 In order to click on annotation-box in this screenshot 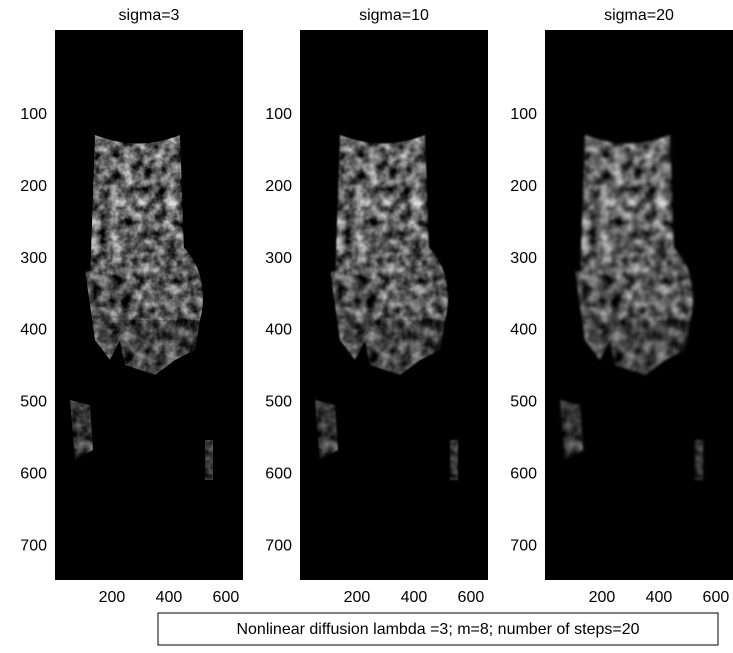, I will do `click(438, 629)`.